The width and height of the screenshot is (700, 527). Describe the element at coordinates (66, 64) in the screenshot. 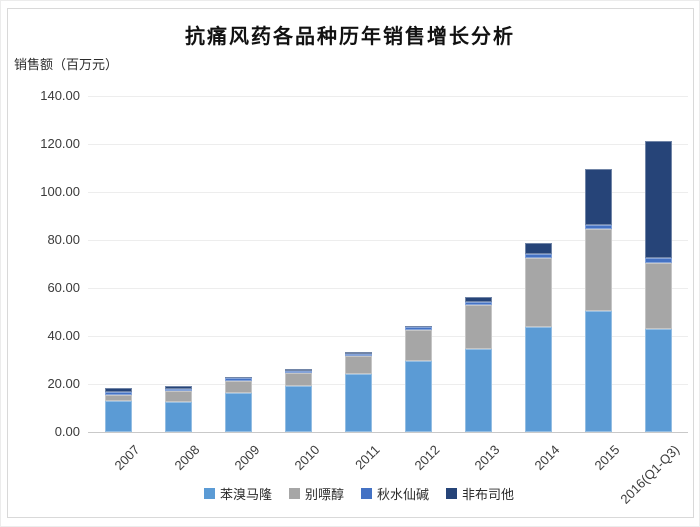

I see `y-axis-unit-label: 销售额（百万元）` at that location.